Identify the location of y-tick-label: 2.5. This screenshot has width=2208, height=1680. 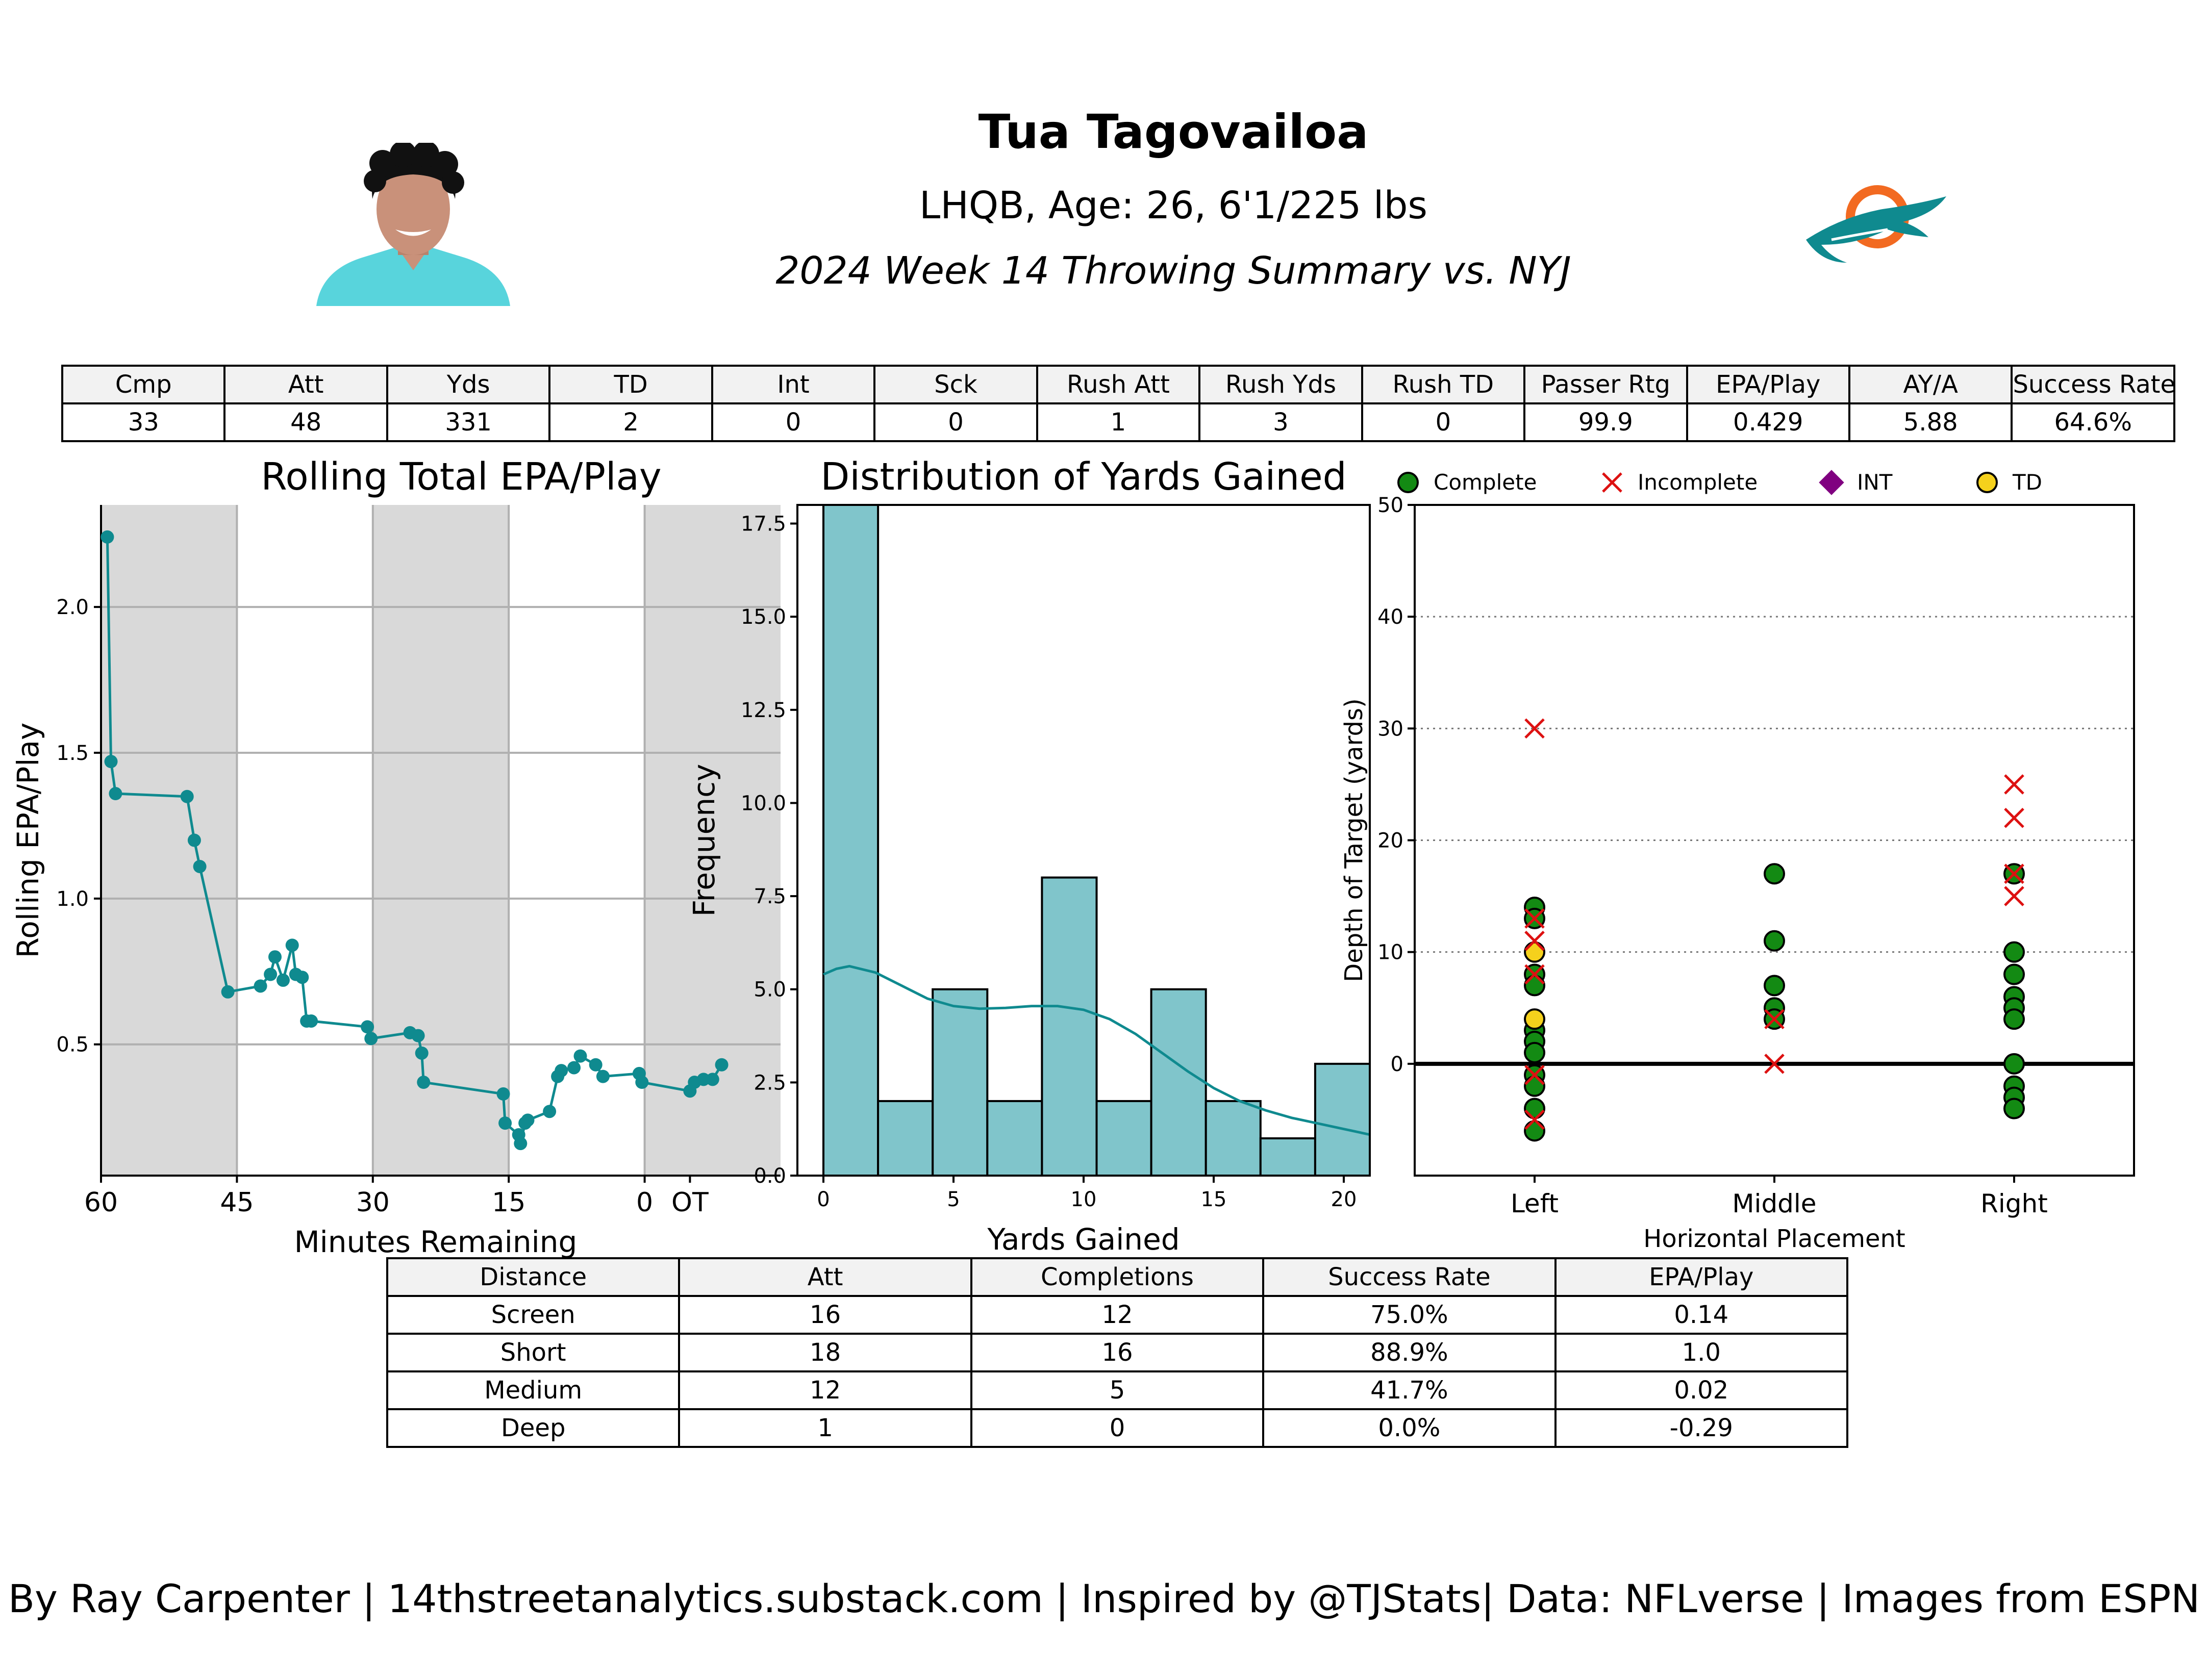
(770, 1082).